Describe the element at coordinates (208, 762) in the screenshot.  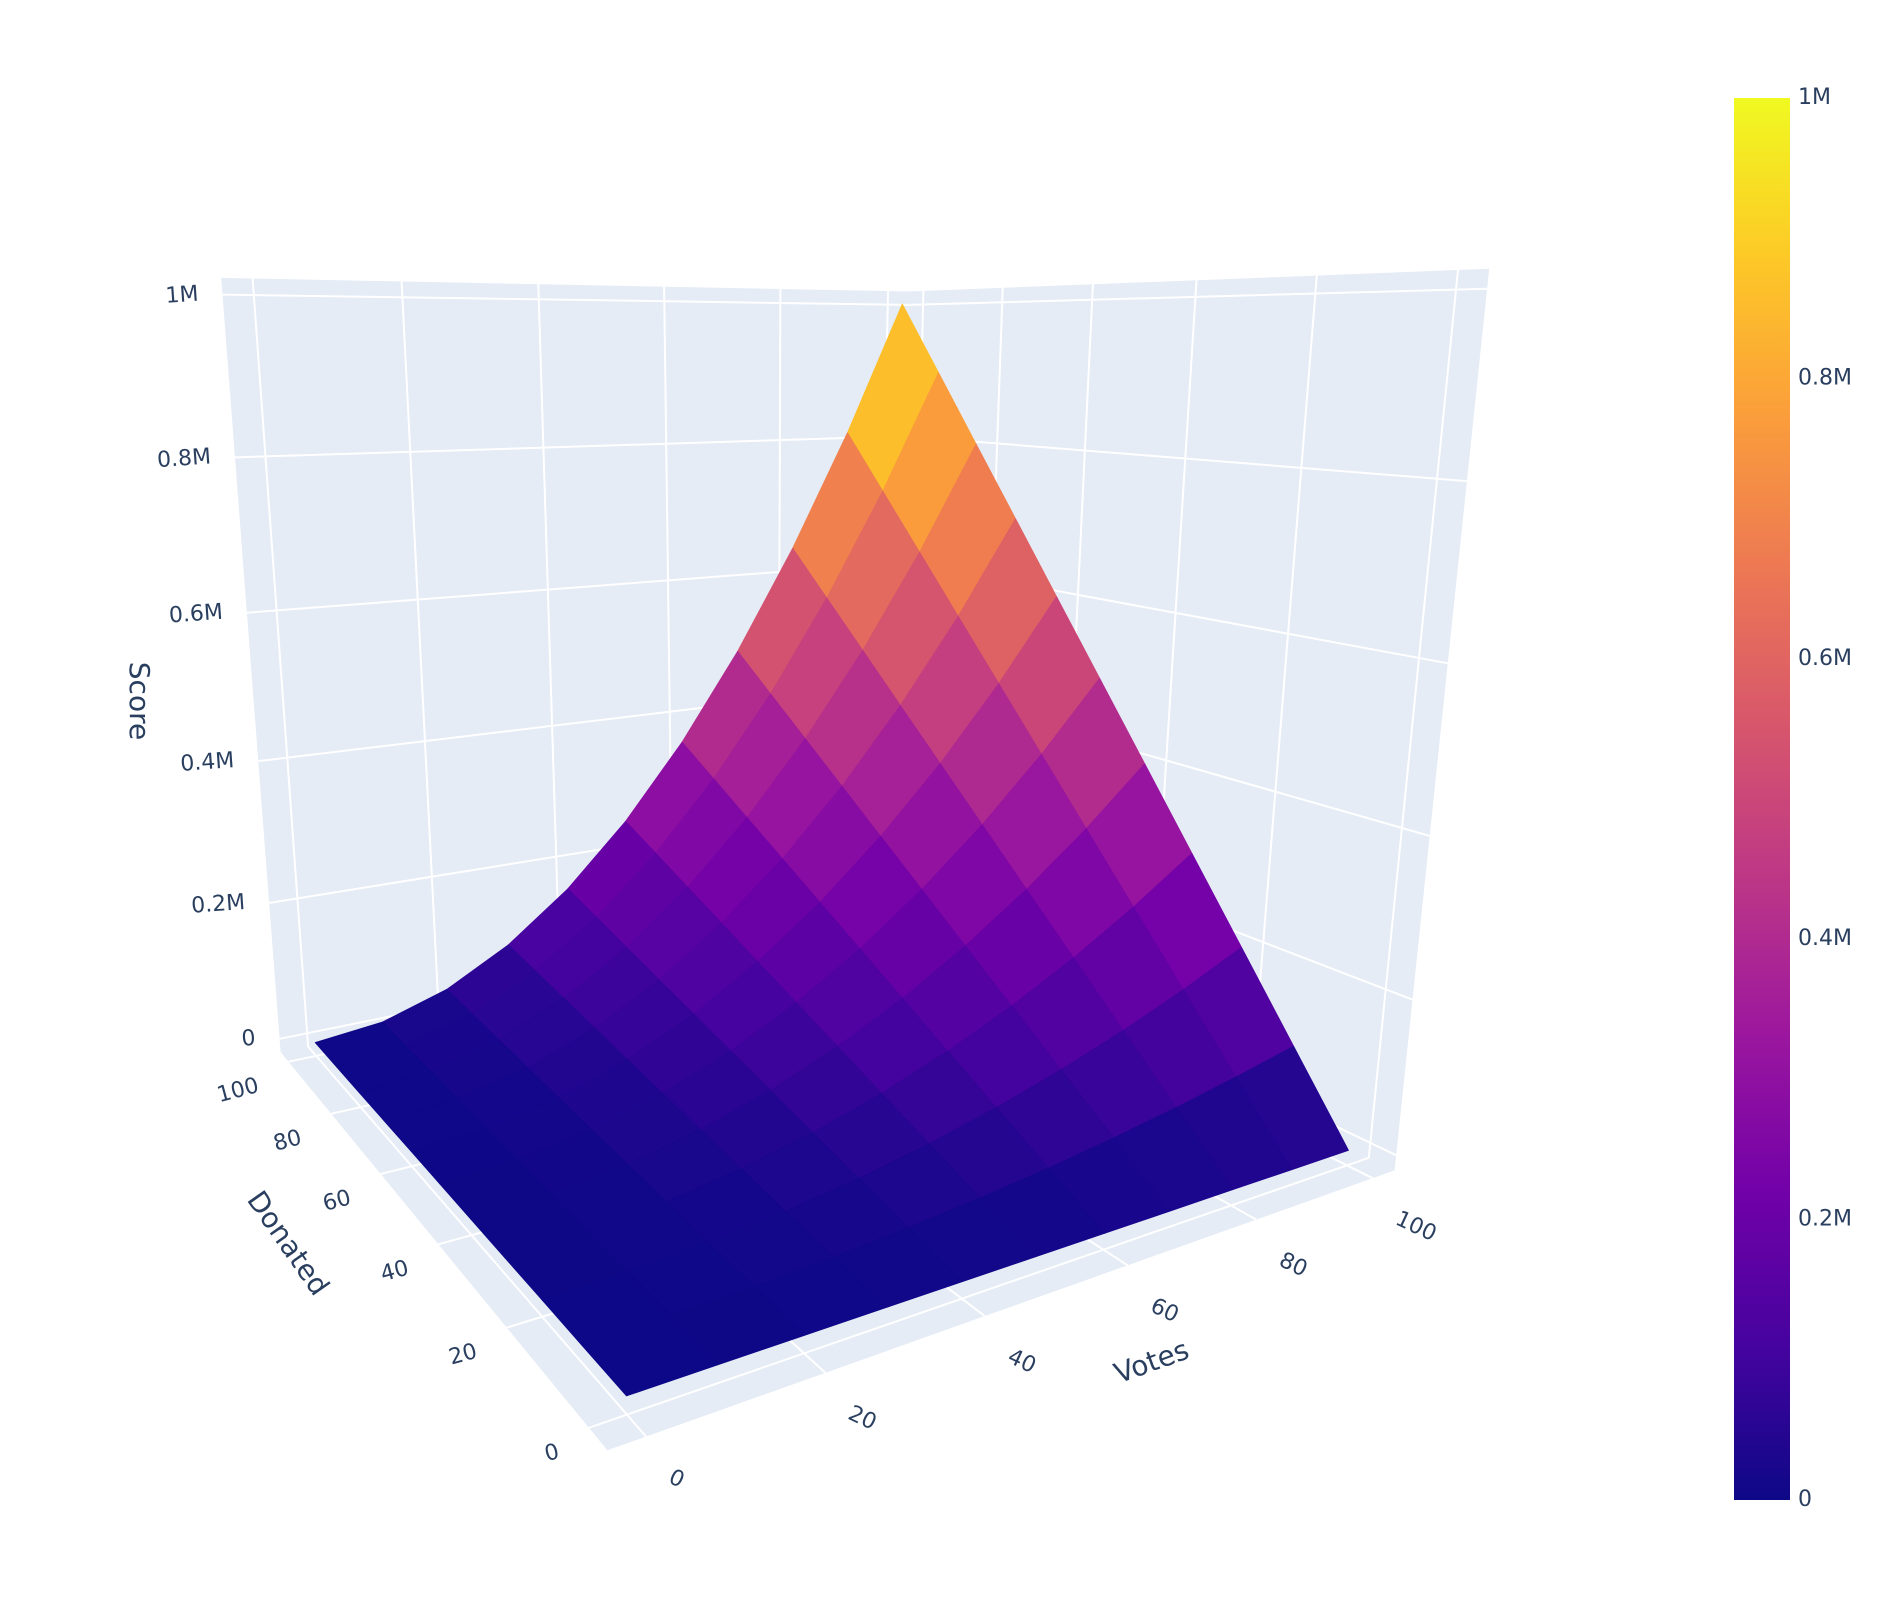
I see `z-tick-label: 0.4M` at that location.